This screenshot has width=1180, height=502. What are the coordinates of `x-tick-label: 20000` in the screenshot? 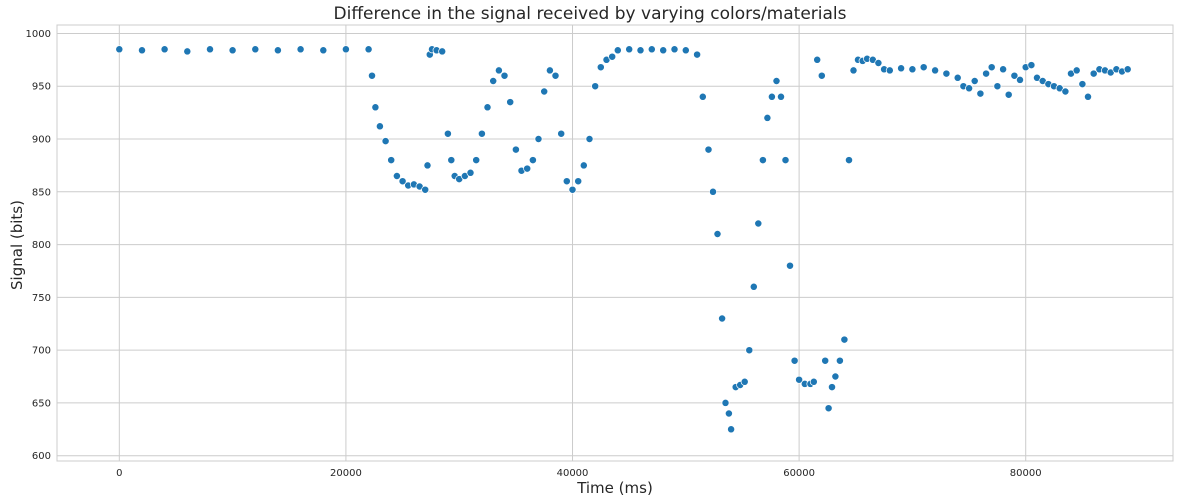 It's located at (346, 473).